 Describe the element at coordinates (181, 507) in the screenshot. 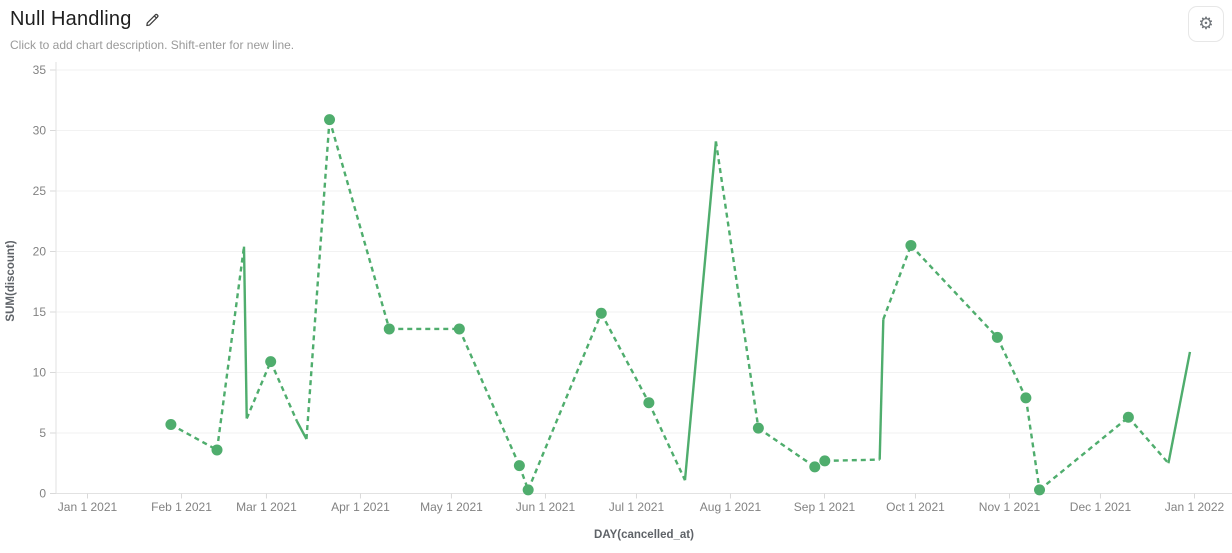

I see `x-tick-label: Feb 1 2021` at that location.